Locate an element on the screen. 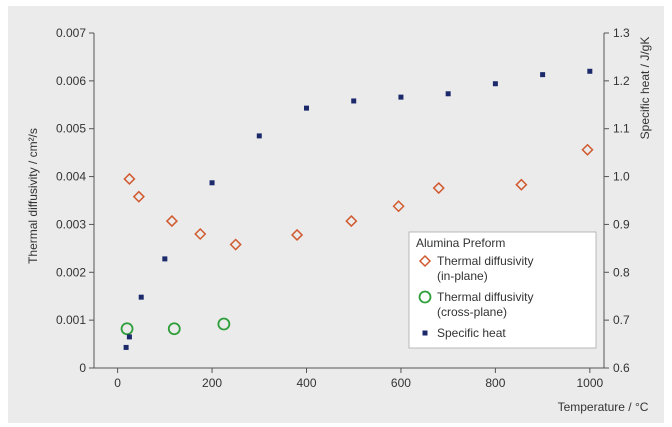  x-axis-title: Temperature / °C is located at coordinates (603, 407).